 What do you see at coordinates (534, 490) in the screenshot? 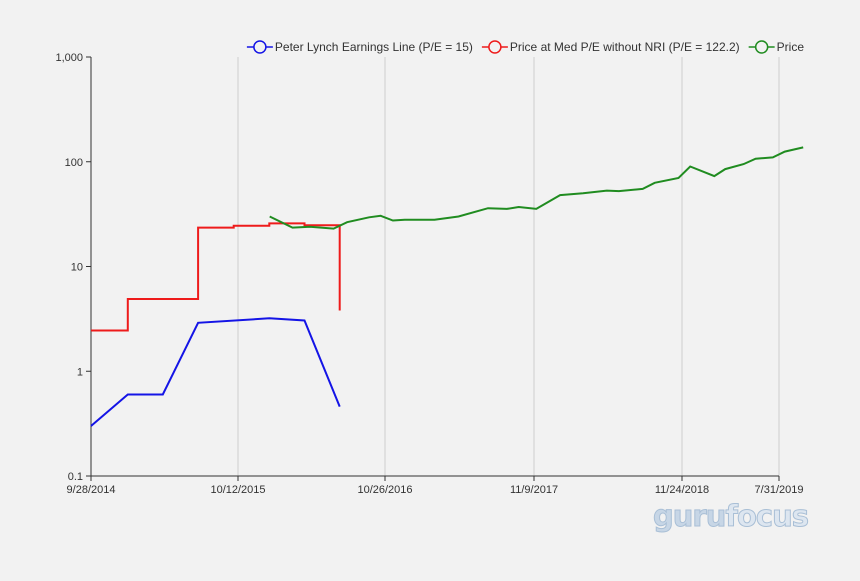
I see `x-tick-label: 11/9/2017` at bounding box center [534, 490].